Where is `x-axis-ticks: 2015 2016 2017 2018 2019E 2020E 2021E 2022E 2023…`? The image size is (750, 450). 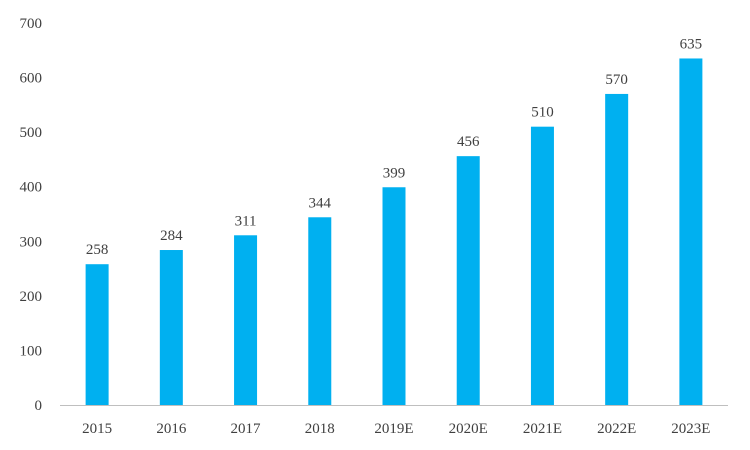
x-axis-ticks: 2015 2016 2017 2018 2019E 2020E 2021E 2022E 2023… is located at coordinates (396, 429).